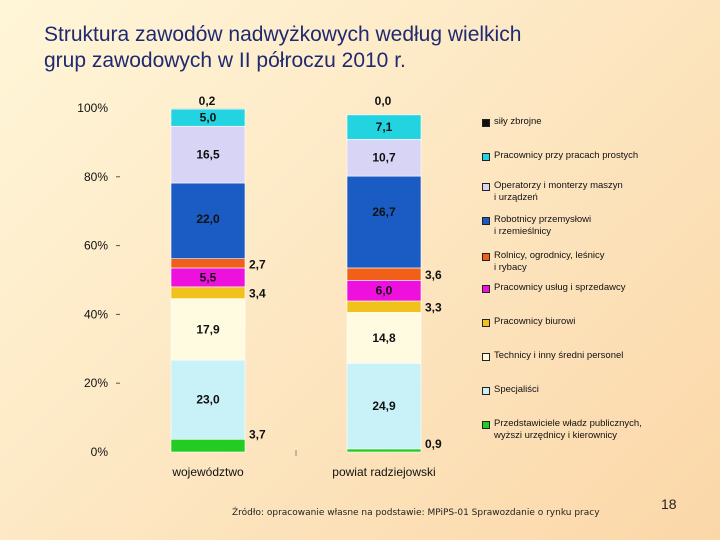 This screenshot has width=720, height=540. I want to click on legend-label-line: Przedstawiciele władz publicznych,, so click(568, 423).